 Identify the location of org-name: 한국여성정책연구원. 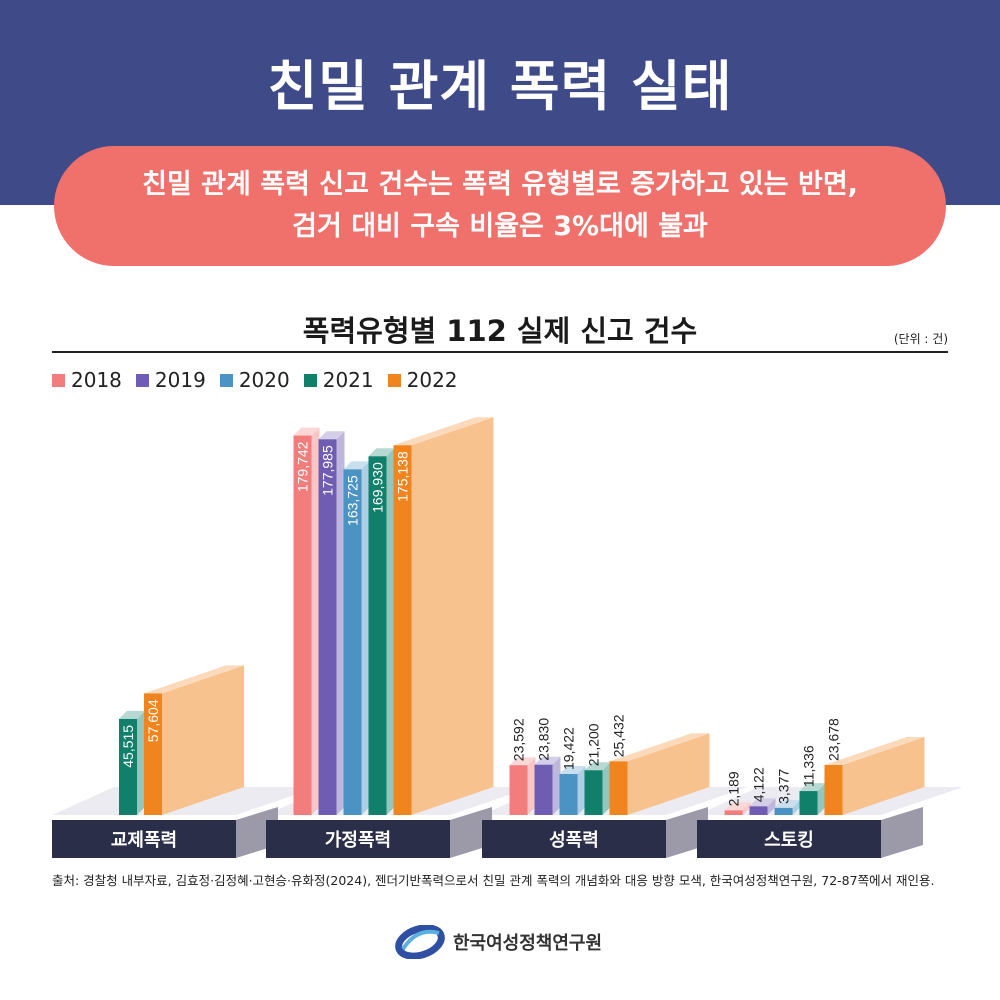
(528, 943).